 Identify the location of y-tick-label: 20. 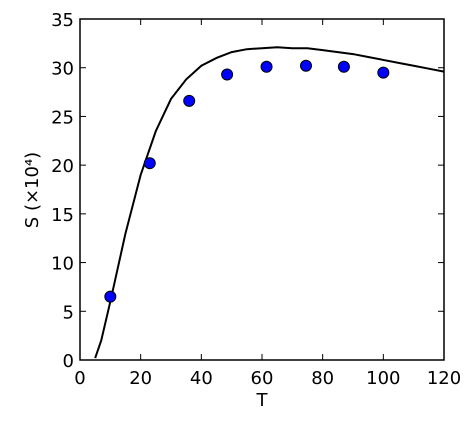
(62, 166).